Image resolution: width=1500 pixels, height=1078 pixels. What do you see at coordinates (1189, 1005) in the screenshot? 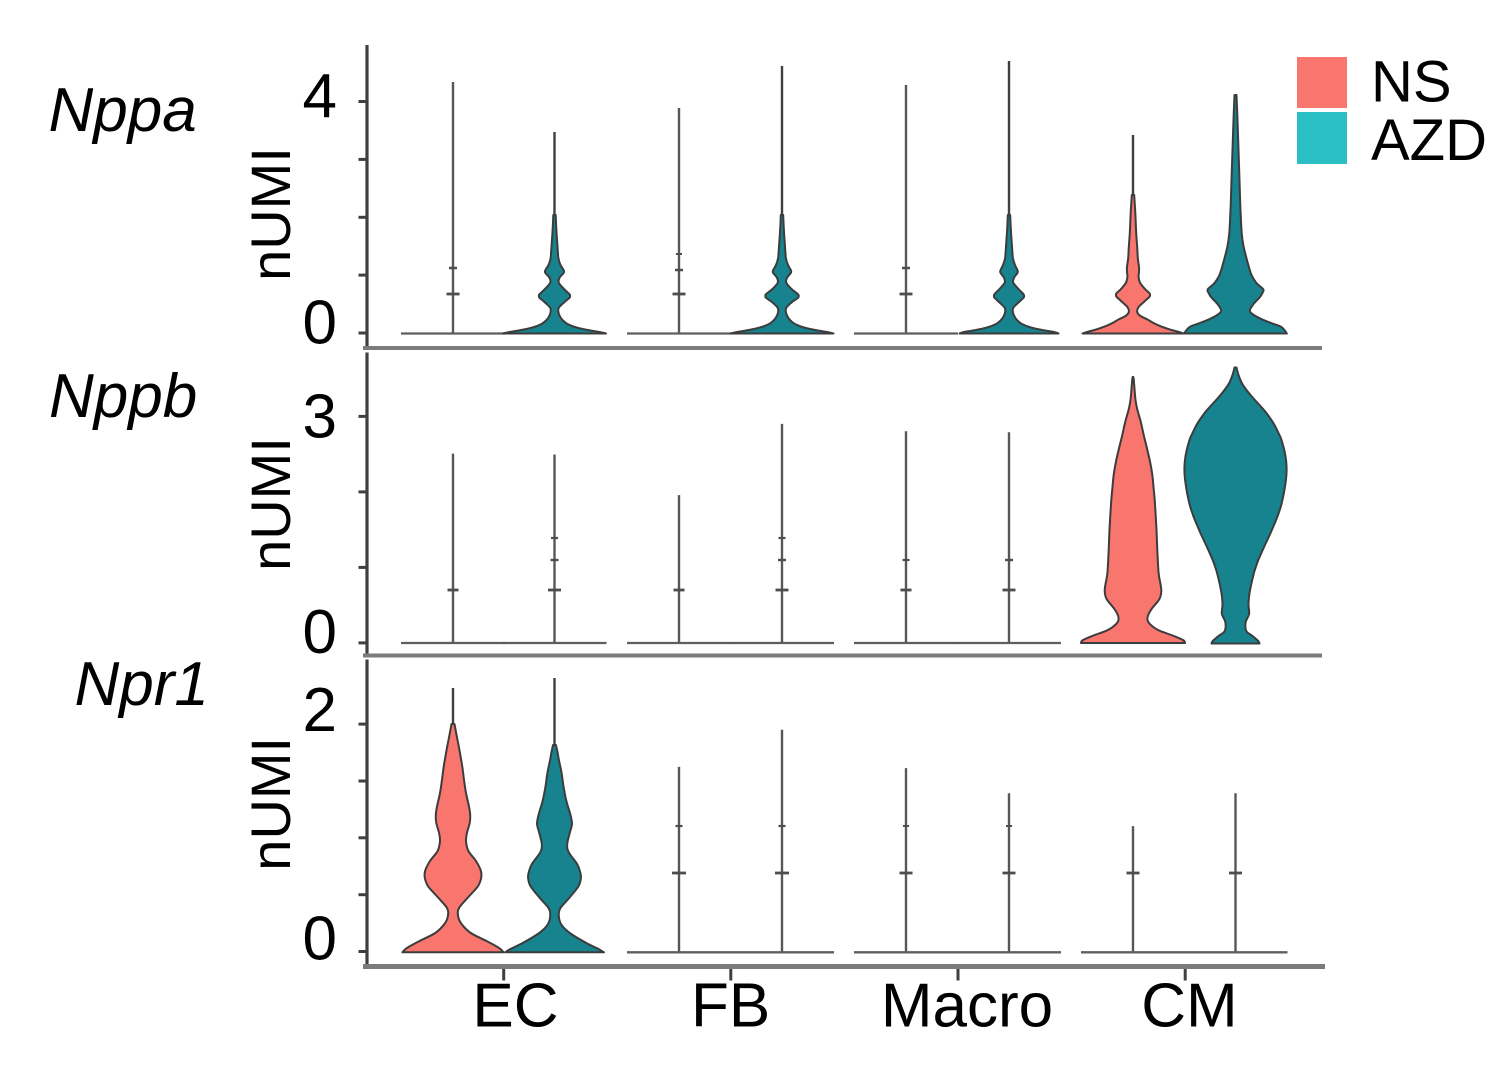
I see `svg-text: CM` at bounding box center [1189, 1005].